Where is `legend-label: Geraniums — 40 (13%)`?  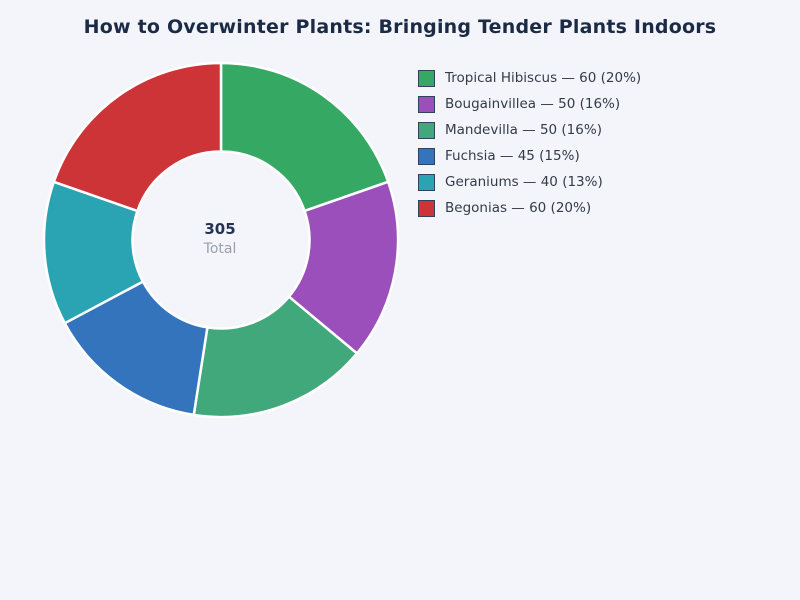 legend-label: Geraniums — 40 (13%) is located at coordinates (524, 182).